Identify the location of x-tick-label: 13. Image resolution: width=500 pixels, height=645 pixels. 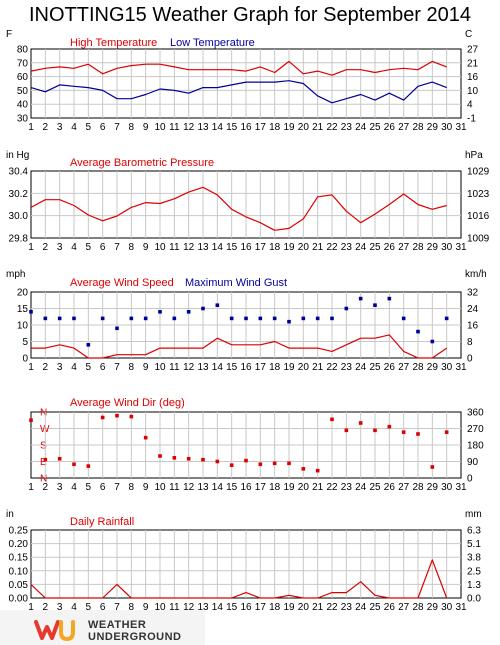
(203, 247).